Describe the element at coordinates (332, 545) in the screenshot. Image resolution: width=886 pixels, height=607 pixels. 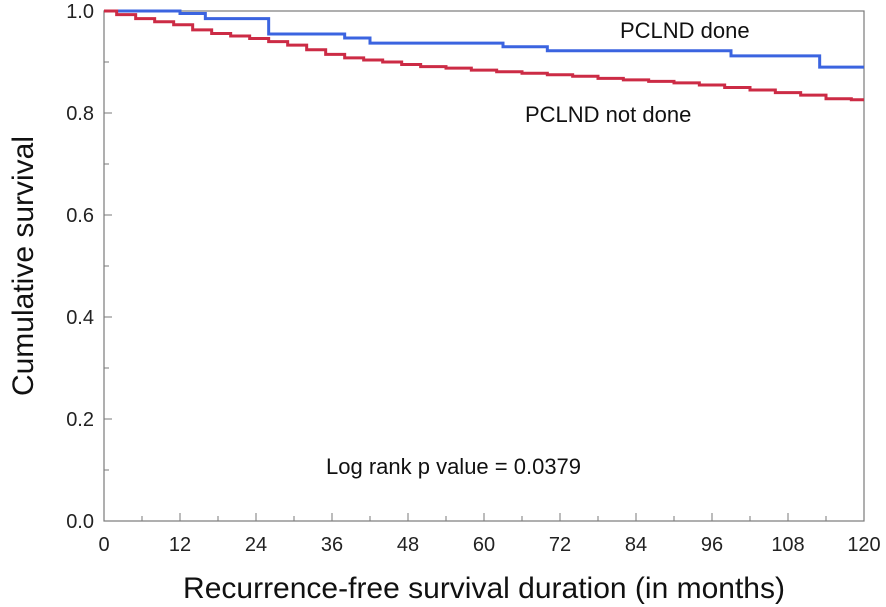
I see `x-tick-label: 36` at that location.